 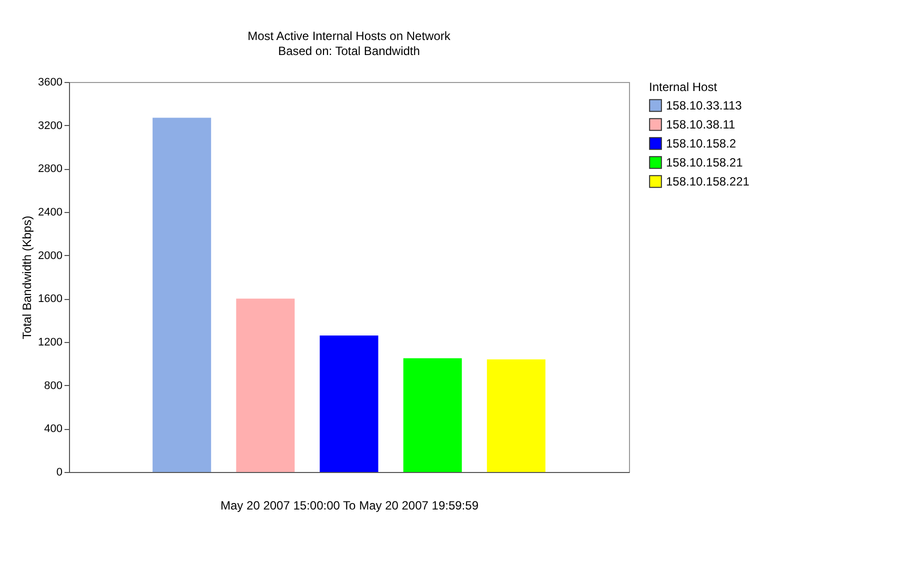 I want to click on chart-title: Most Active Internal Hosts on Network, so click(x=350, y=36).